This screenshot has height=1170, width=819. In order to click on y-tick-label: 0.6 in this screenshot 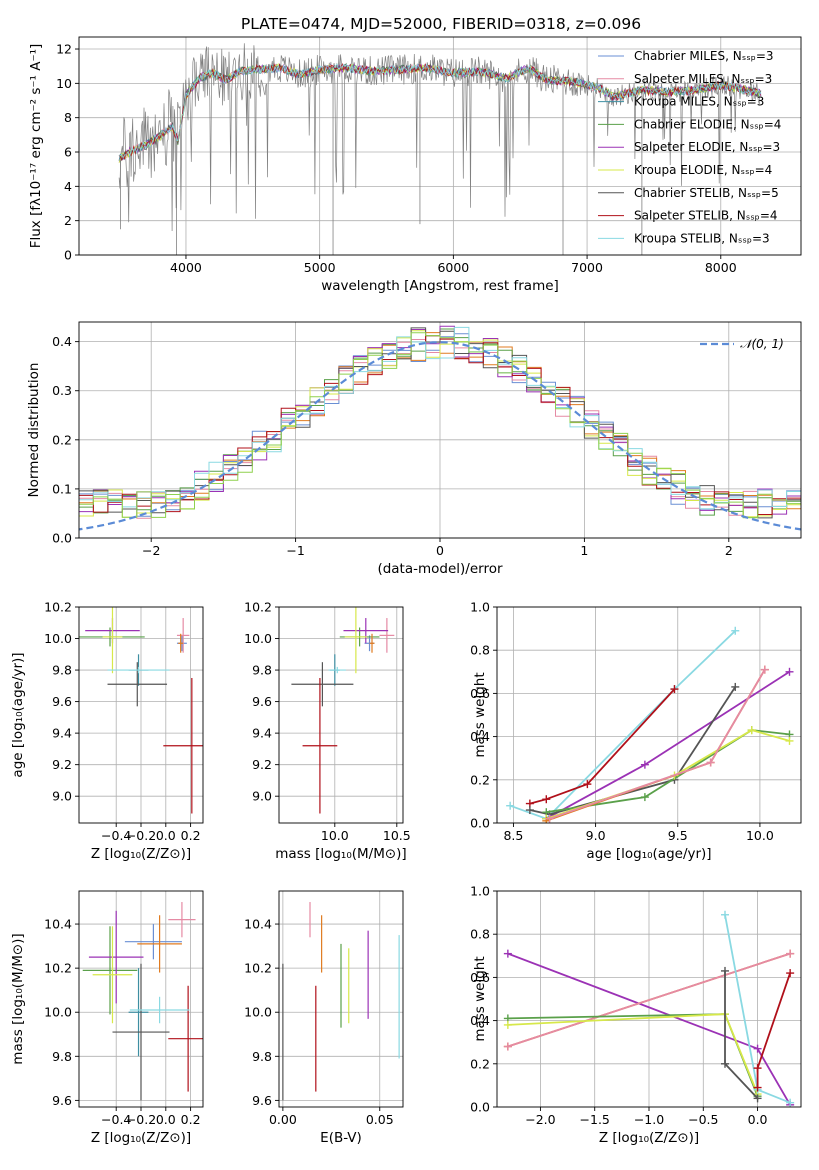, I will do `click(480, 693)`.